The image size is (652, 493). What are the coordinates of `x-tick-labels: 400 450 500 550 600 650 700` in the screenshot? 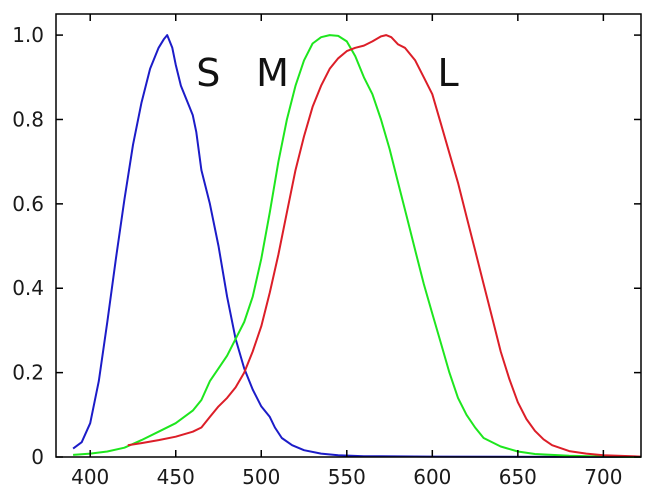 It's located at (346, 477).